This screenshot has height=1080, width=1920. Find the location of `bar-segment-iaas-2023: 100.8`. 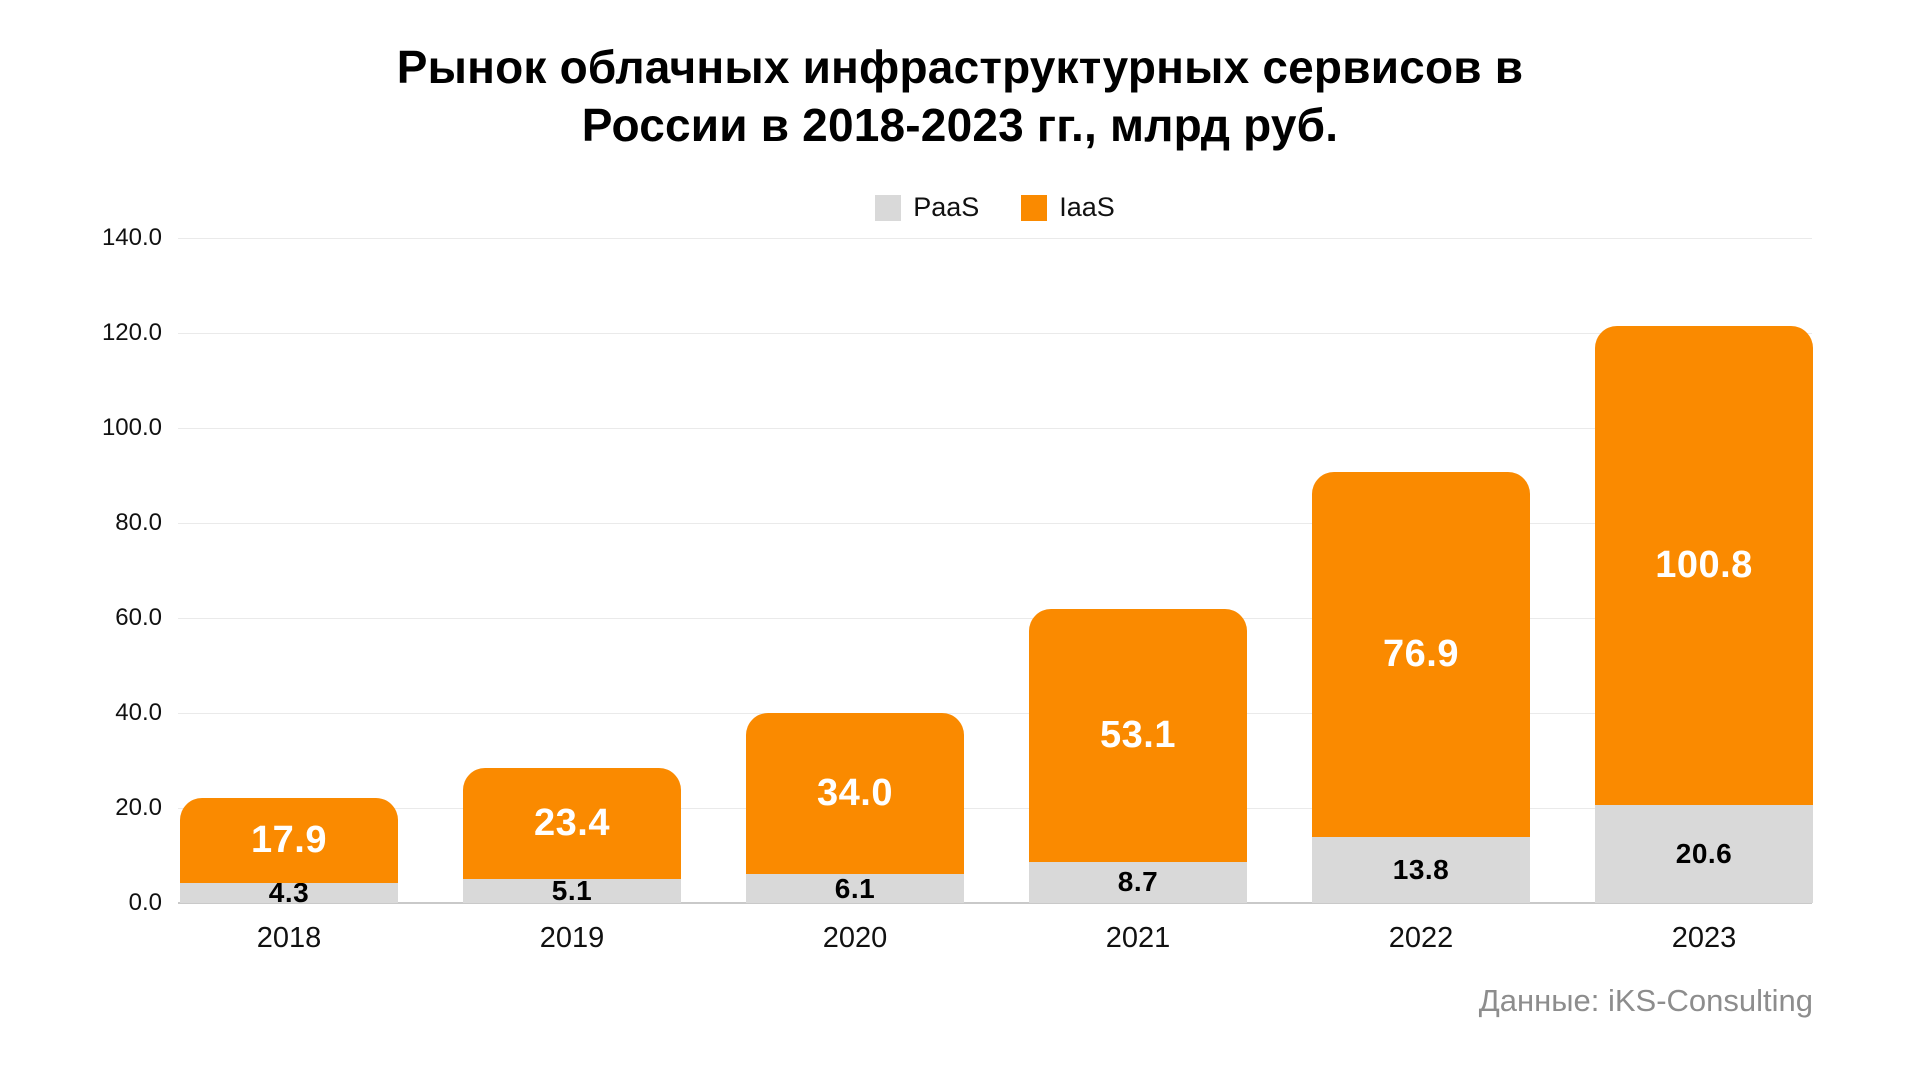

bar-segment-iaas-2023: 100.8 is located at coordinates (1704, 566).